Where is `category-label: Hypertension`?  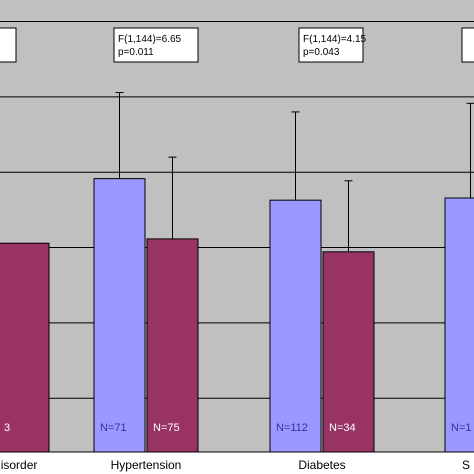
category-label: Hypertension is located at coordinates (146, 465).